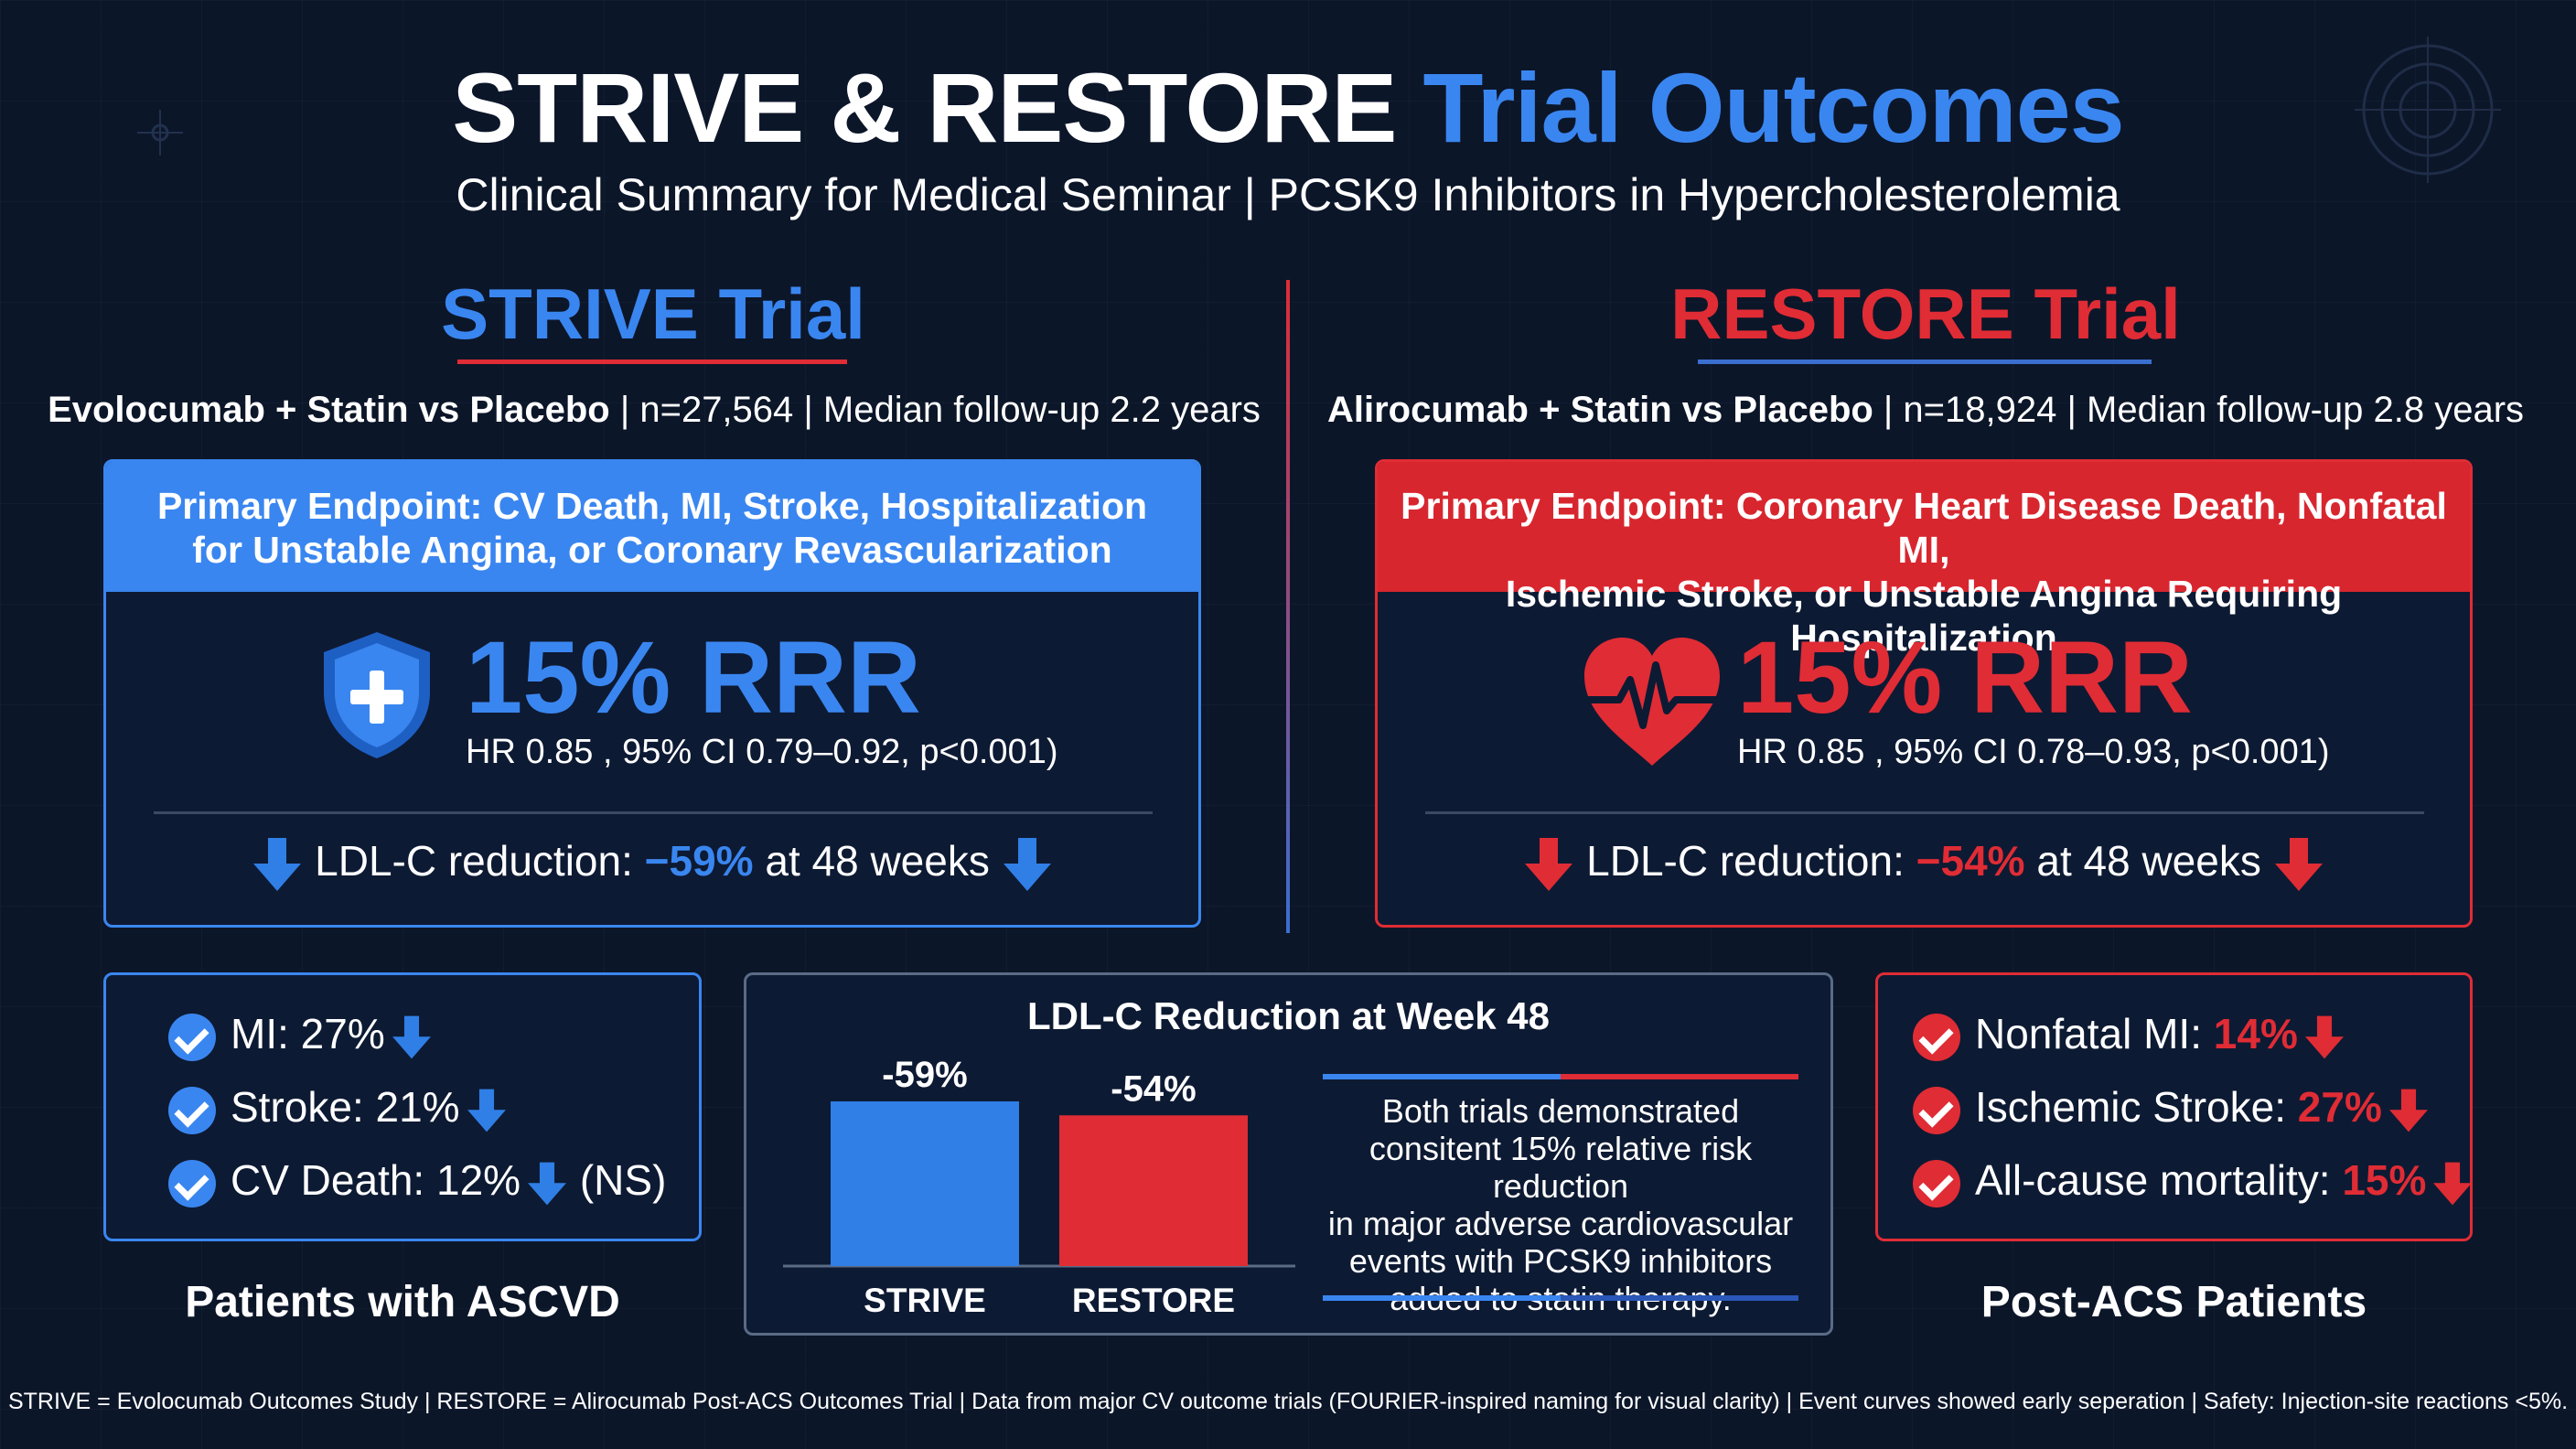 The width and height of the screenshot is (2576, 1449). I want to click on title-accent: Trial Outcomes, so click(1773, 108).